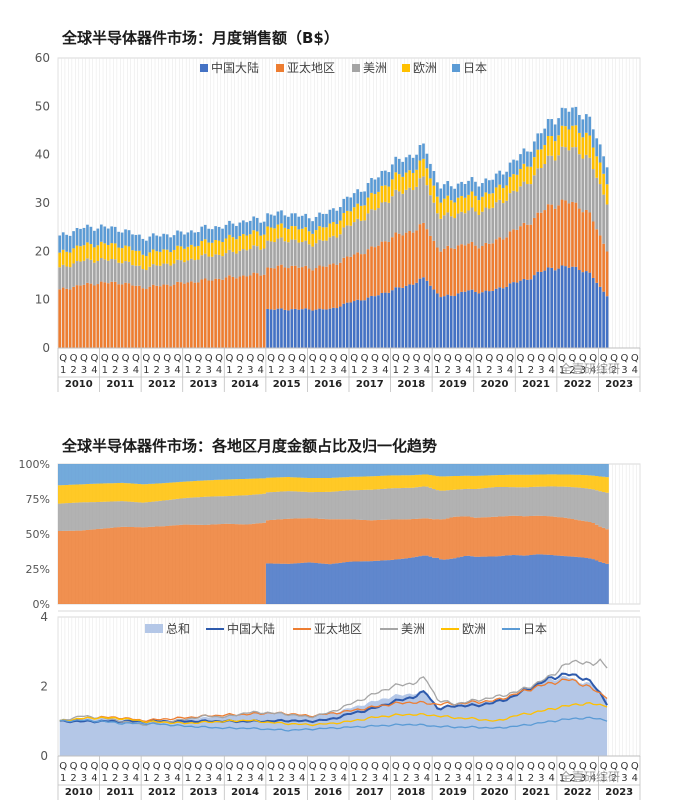 This screenshot has width=681, height=810. Describe the element at coordinates (475, 68) in the screenshot. I see `chart1-legend-label: 日本` at that location.